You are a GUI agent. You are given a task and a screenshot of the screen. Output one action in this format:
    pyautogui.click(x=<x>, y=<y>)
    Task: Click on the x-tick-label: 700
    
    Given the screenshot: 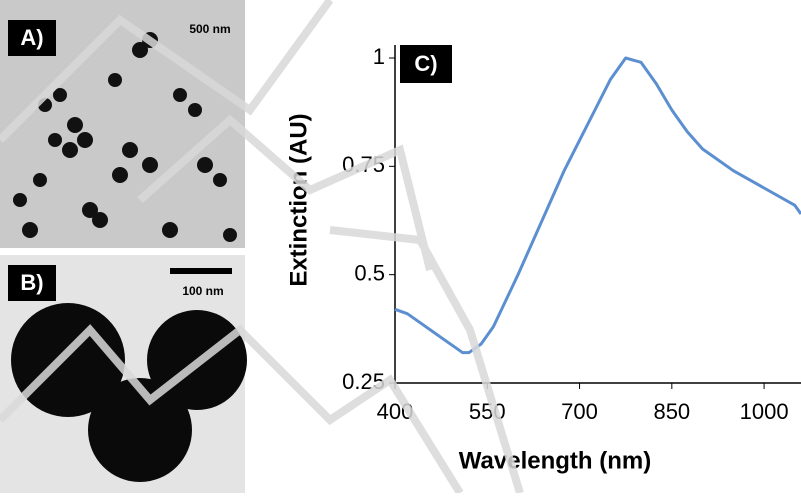 What is the action you would take?
    pyautogui.click(x=579, y=411)
    